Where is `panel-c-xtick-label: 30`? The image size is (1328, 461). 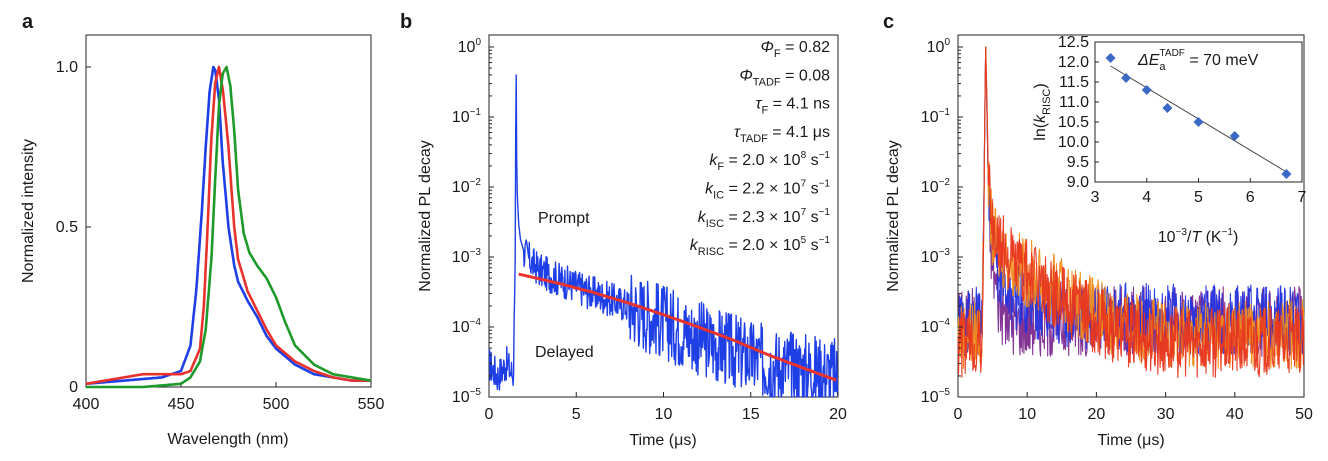 panel-c-xtick-label: 30 is located at coordinates (1166, 414).